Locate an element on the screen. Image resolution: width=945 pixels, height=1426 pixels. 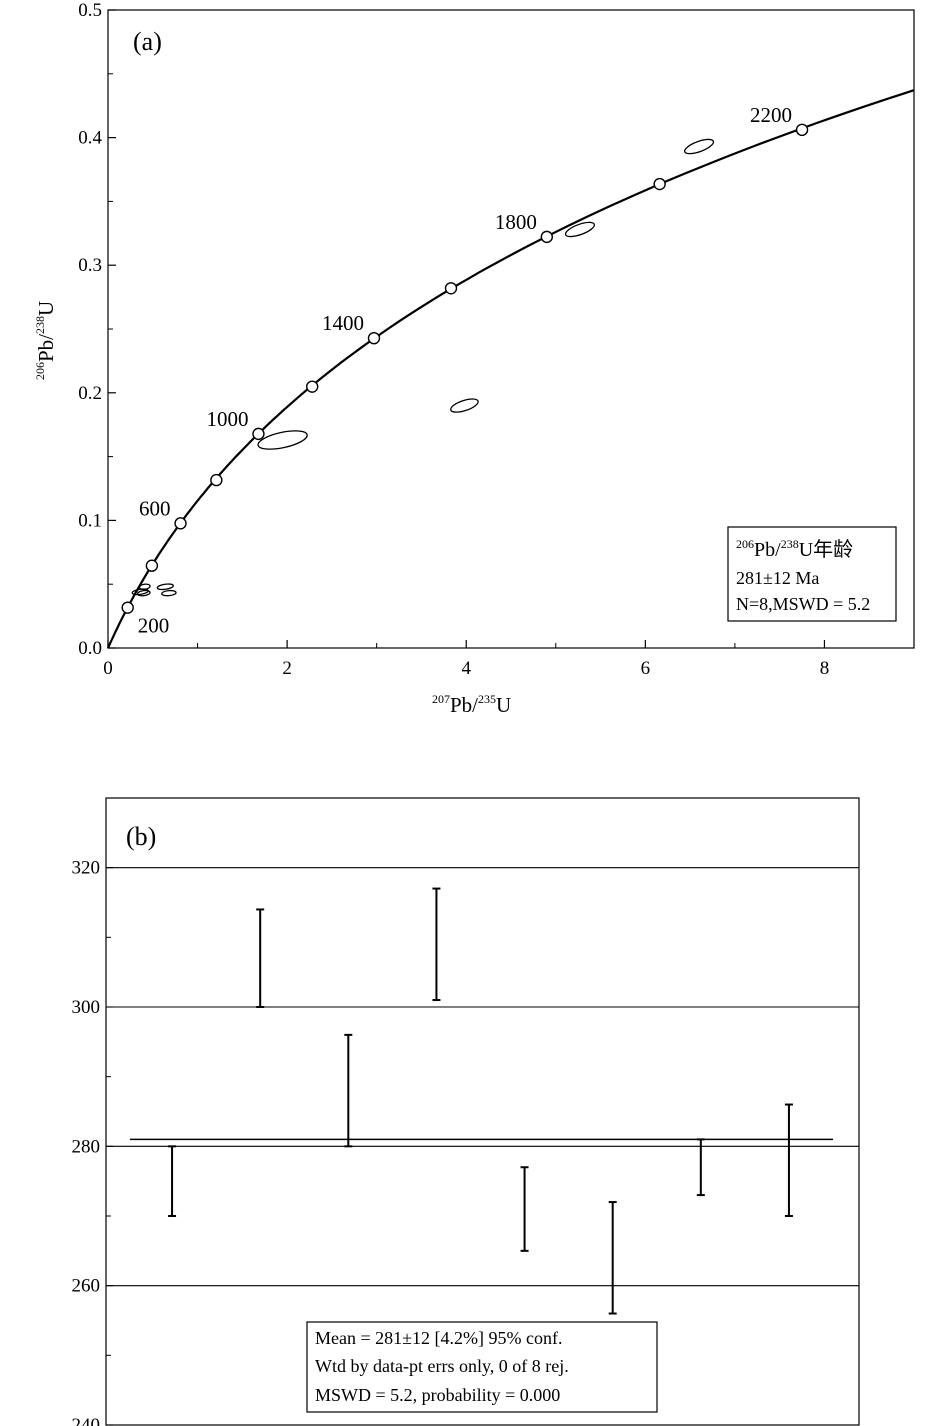
age-label: 600 is located at coordinates (155, 508).